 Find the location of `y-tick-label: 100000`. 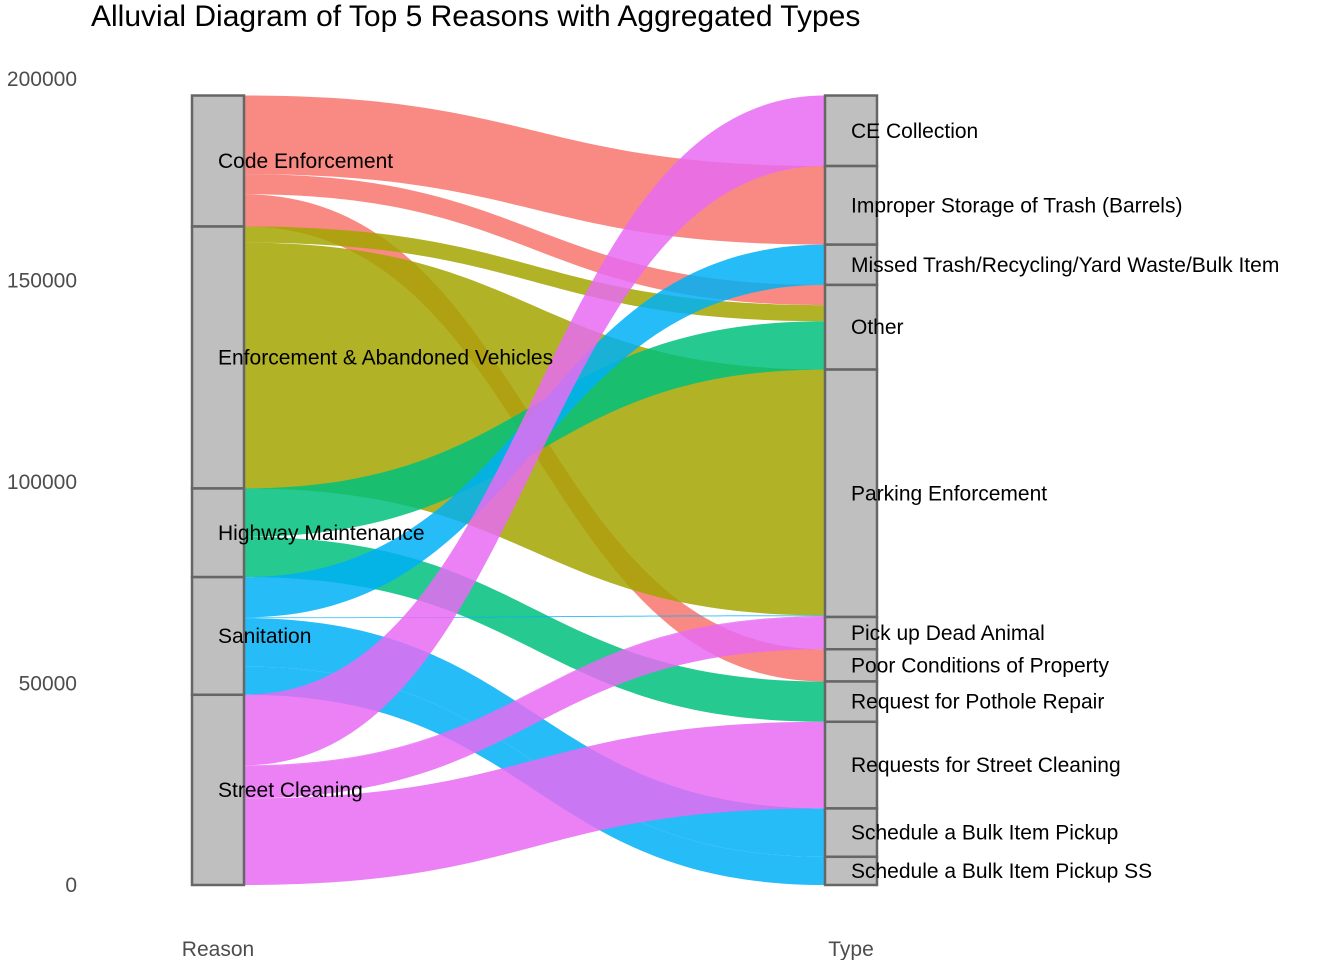

y-tick-label: 100000 is located at coordinates (42, 482).